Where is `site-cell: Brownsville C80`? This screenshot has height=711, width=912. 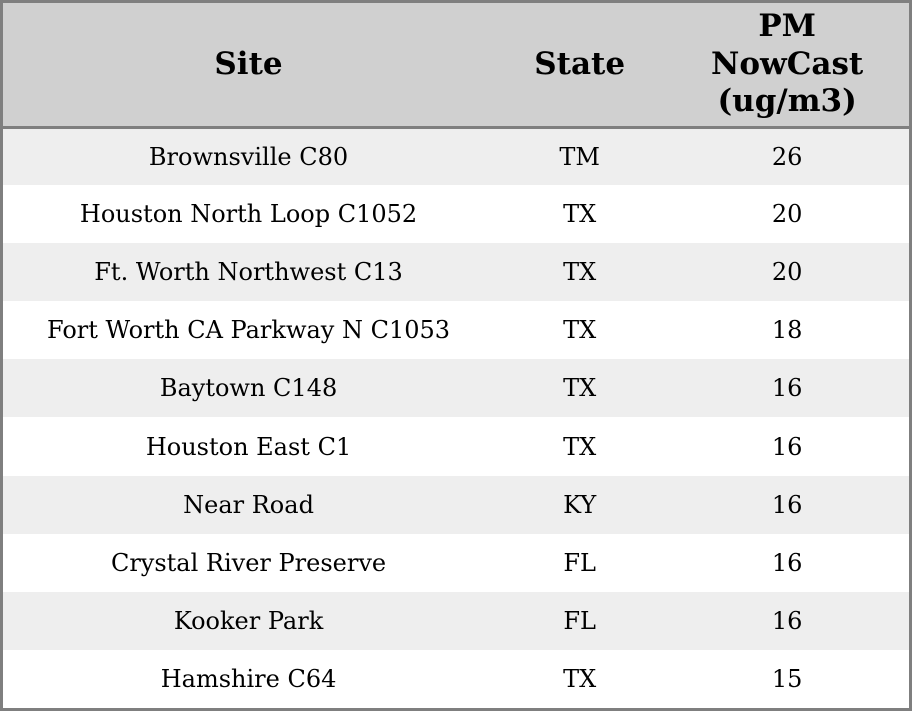 site-cell: Brownsville C80 is located at coordinates (248, 156).